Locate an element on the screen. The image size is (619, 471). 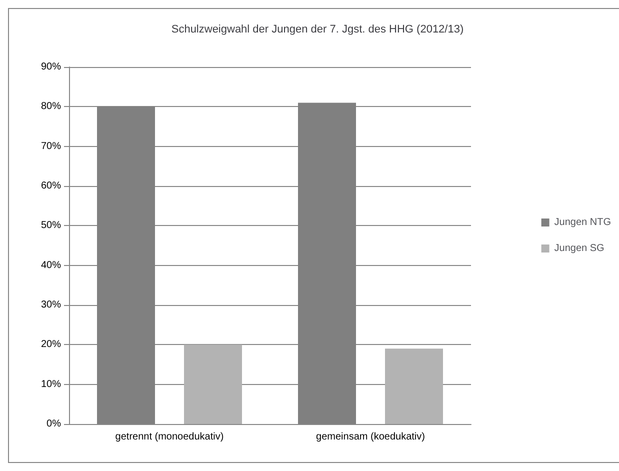
y-tick-label: 50% is located at coordinates (51, 226).